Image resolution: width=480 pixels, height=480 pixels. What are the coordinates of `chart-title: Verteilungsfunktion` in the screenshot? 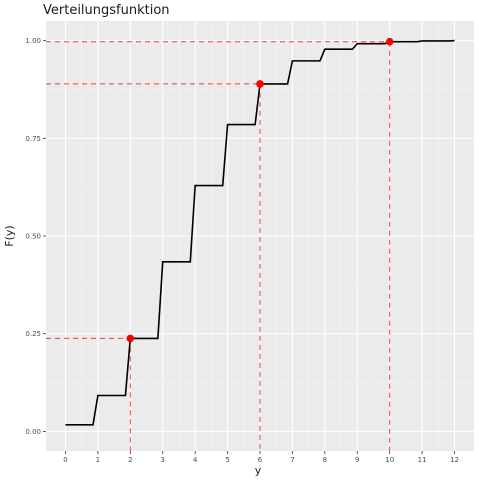 It's located at (106, 10).